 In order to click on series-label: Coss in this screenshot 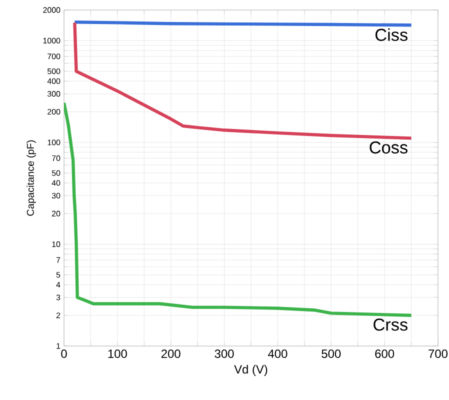, I will do `click(389, 147)`.